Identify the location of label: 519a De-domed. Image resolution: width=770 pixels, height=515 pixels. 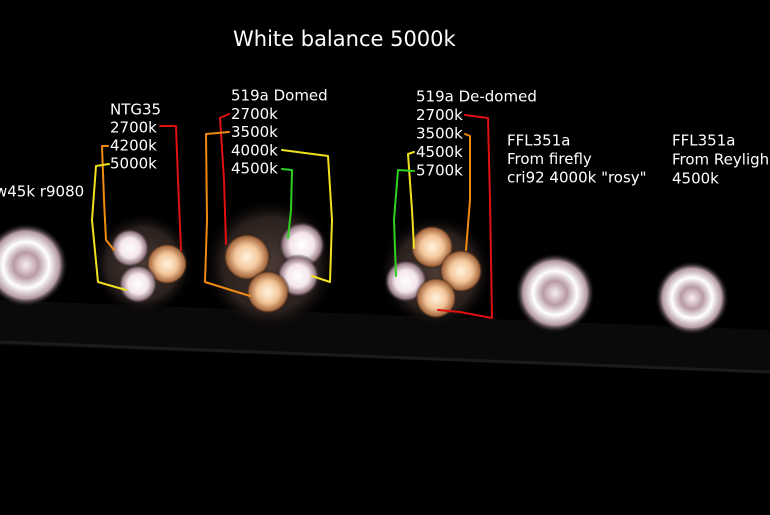
(476, 97).